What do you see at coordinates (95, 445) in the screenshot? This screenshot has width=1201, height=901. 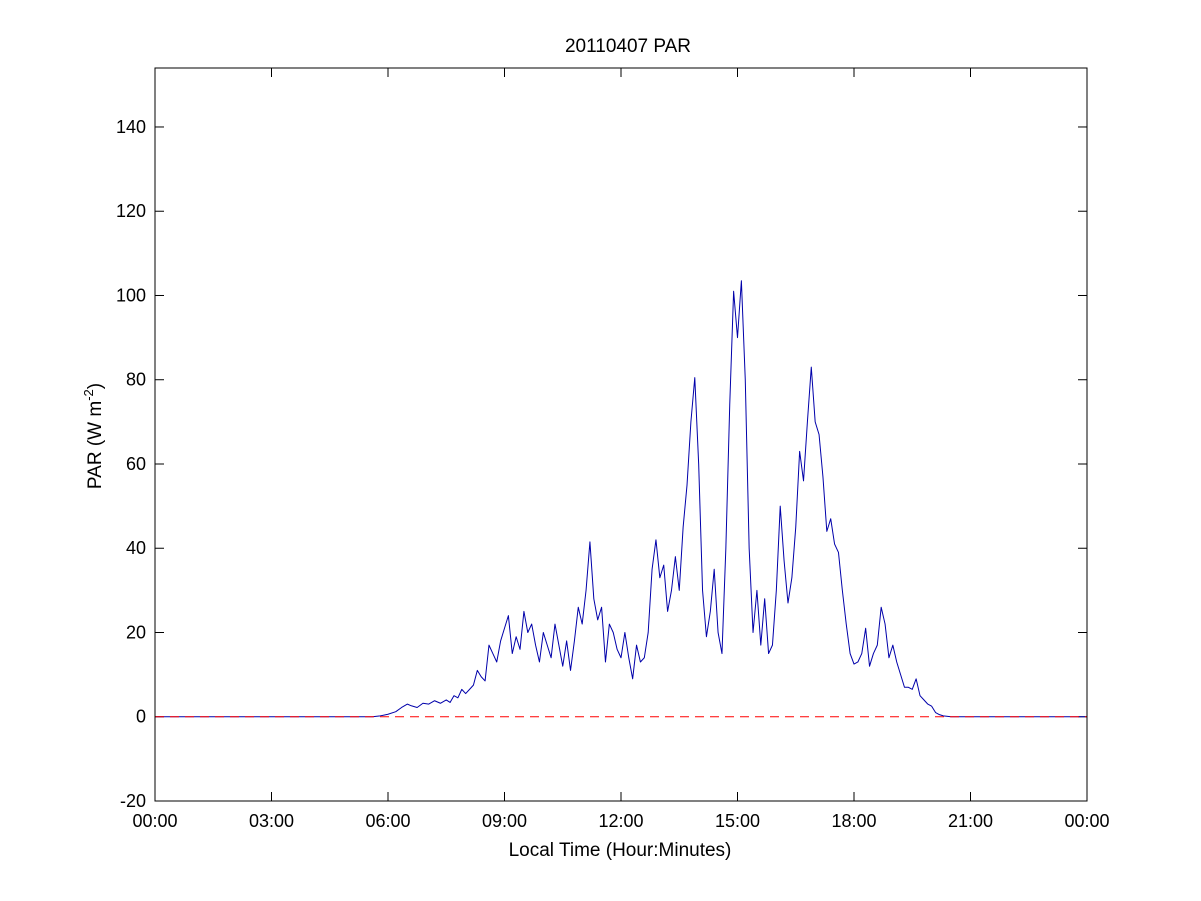 I see `y-axis-label-prefix: PAR (W m` at bounding box center [95, 445].